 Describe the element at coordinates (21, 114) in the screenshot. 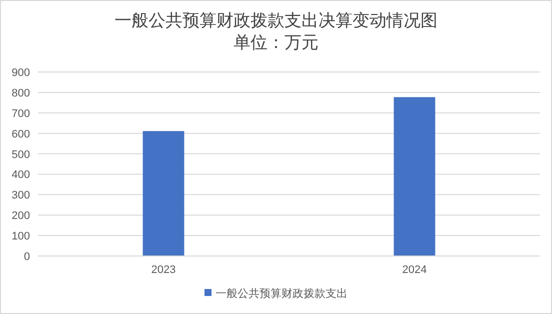

I see `y-tick-label: 700` at that location.